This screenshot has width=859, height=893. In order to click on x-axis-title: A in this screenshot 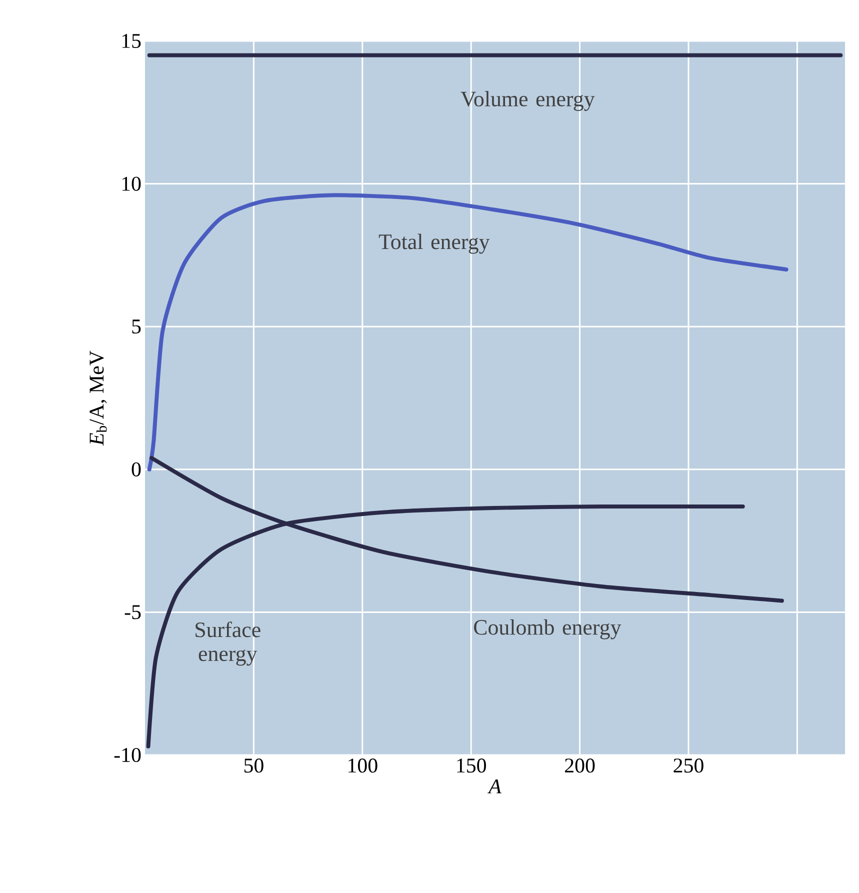, I will do `click(494, 786)`.